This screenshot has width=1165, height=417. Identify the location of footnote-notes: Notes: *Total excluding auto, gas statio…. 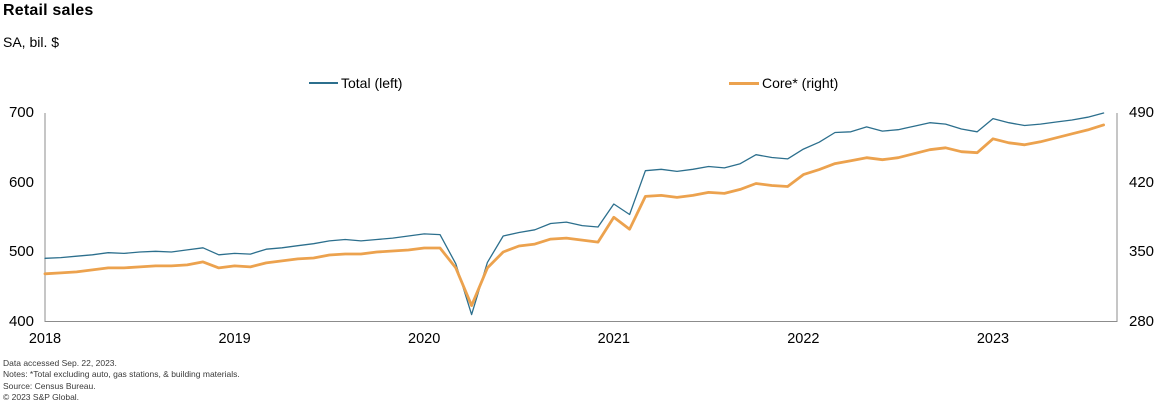
(121, 374).